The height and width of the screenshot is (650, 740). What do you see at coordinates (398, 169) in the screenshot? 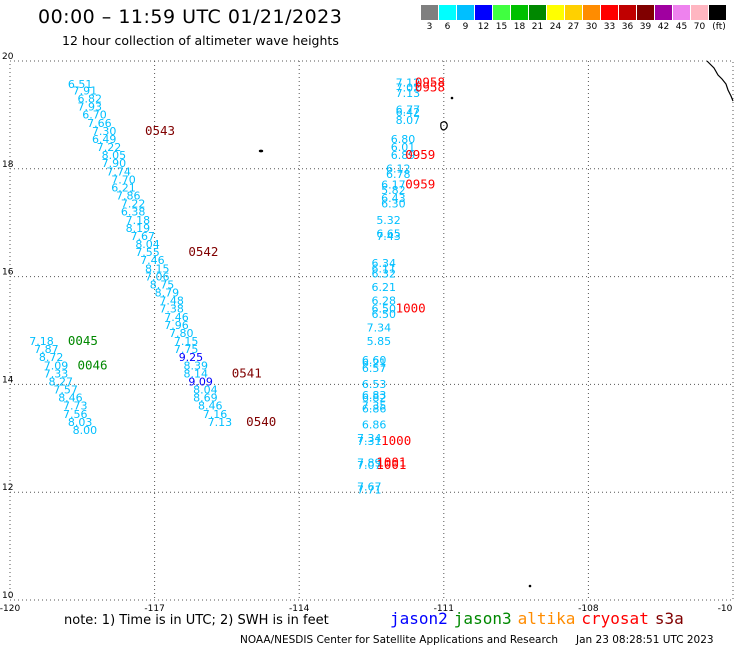
I see `wave-height-value: 6.12` at bounding box center [398, 169].